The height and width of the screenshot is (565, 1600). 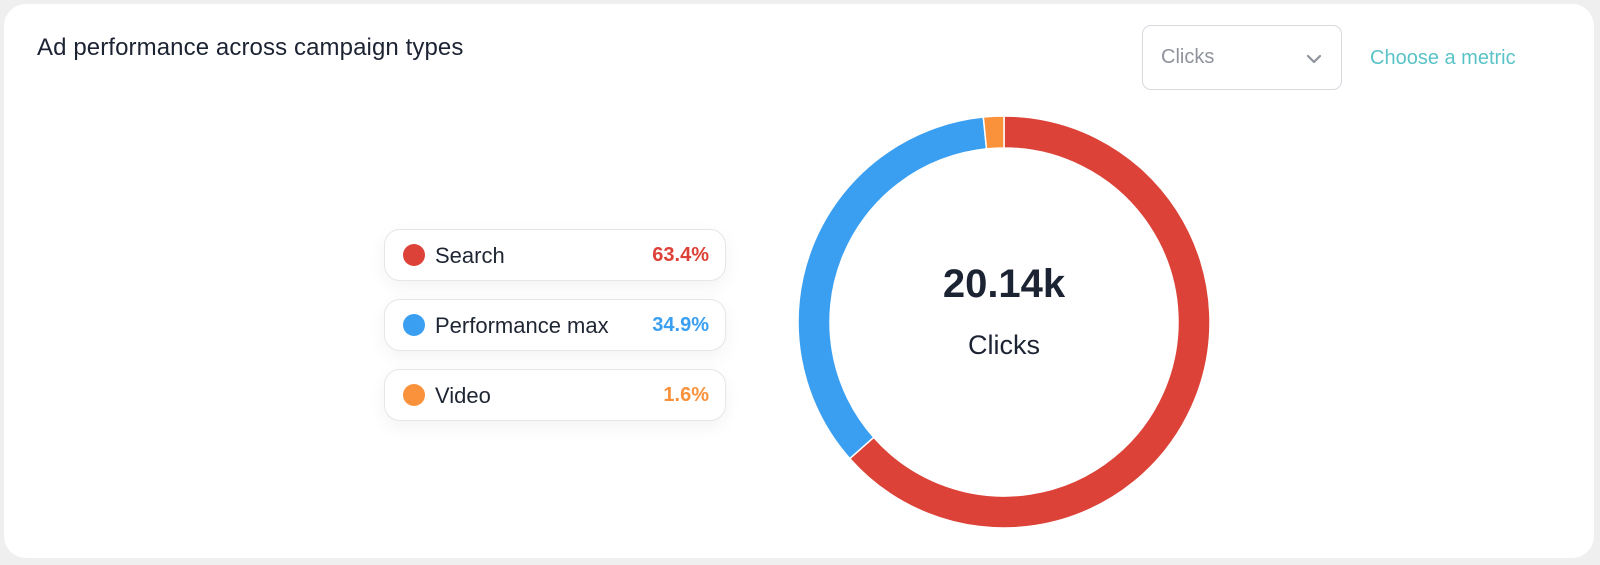 What do you see at coordinates (1443, 58) in the screenshot?
I see `choose-metric-link: Choose a metric` at bounding box center [1443, 58].